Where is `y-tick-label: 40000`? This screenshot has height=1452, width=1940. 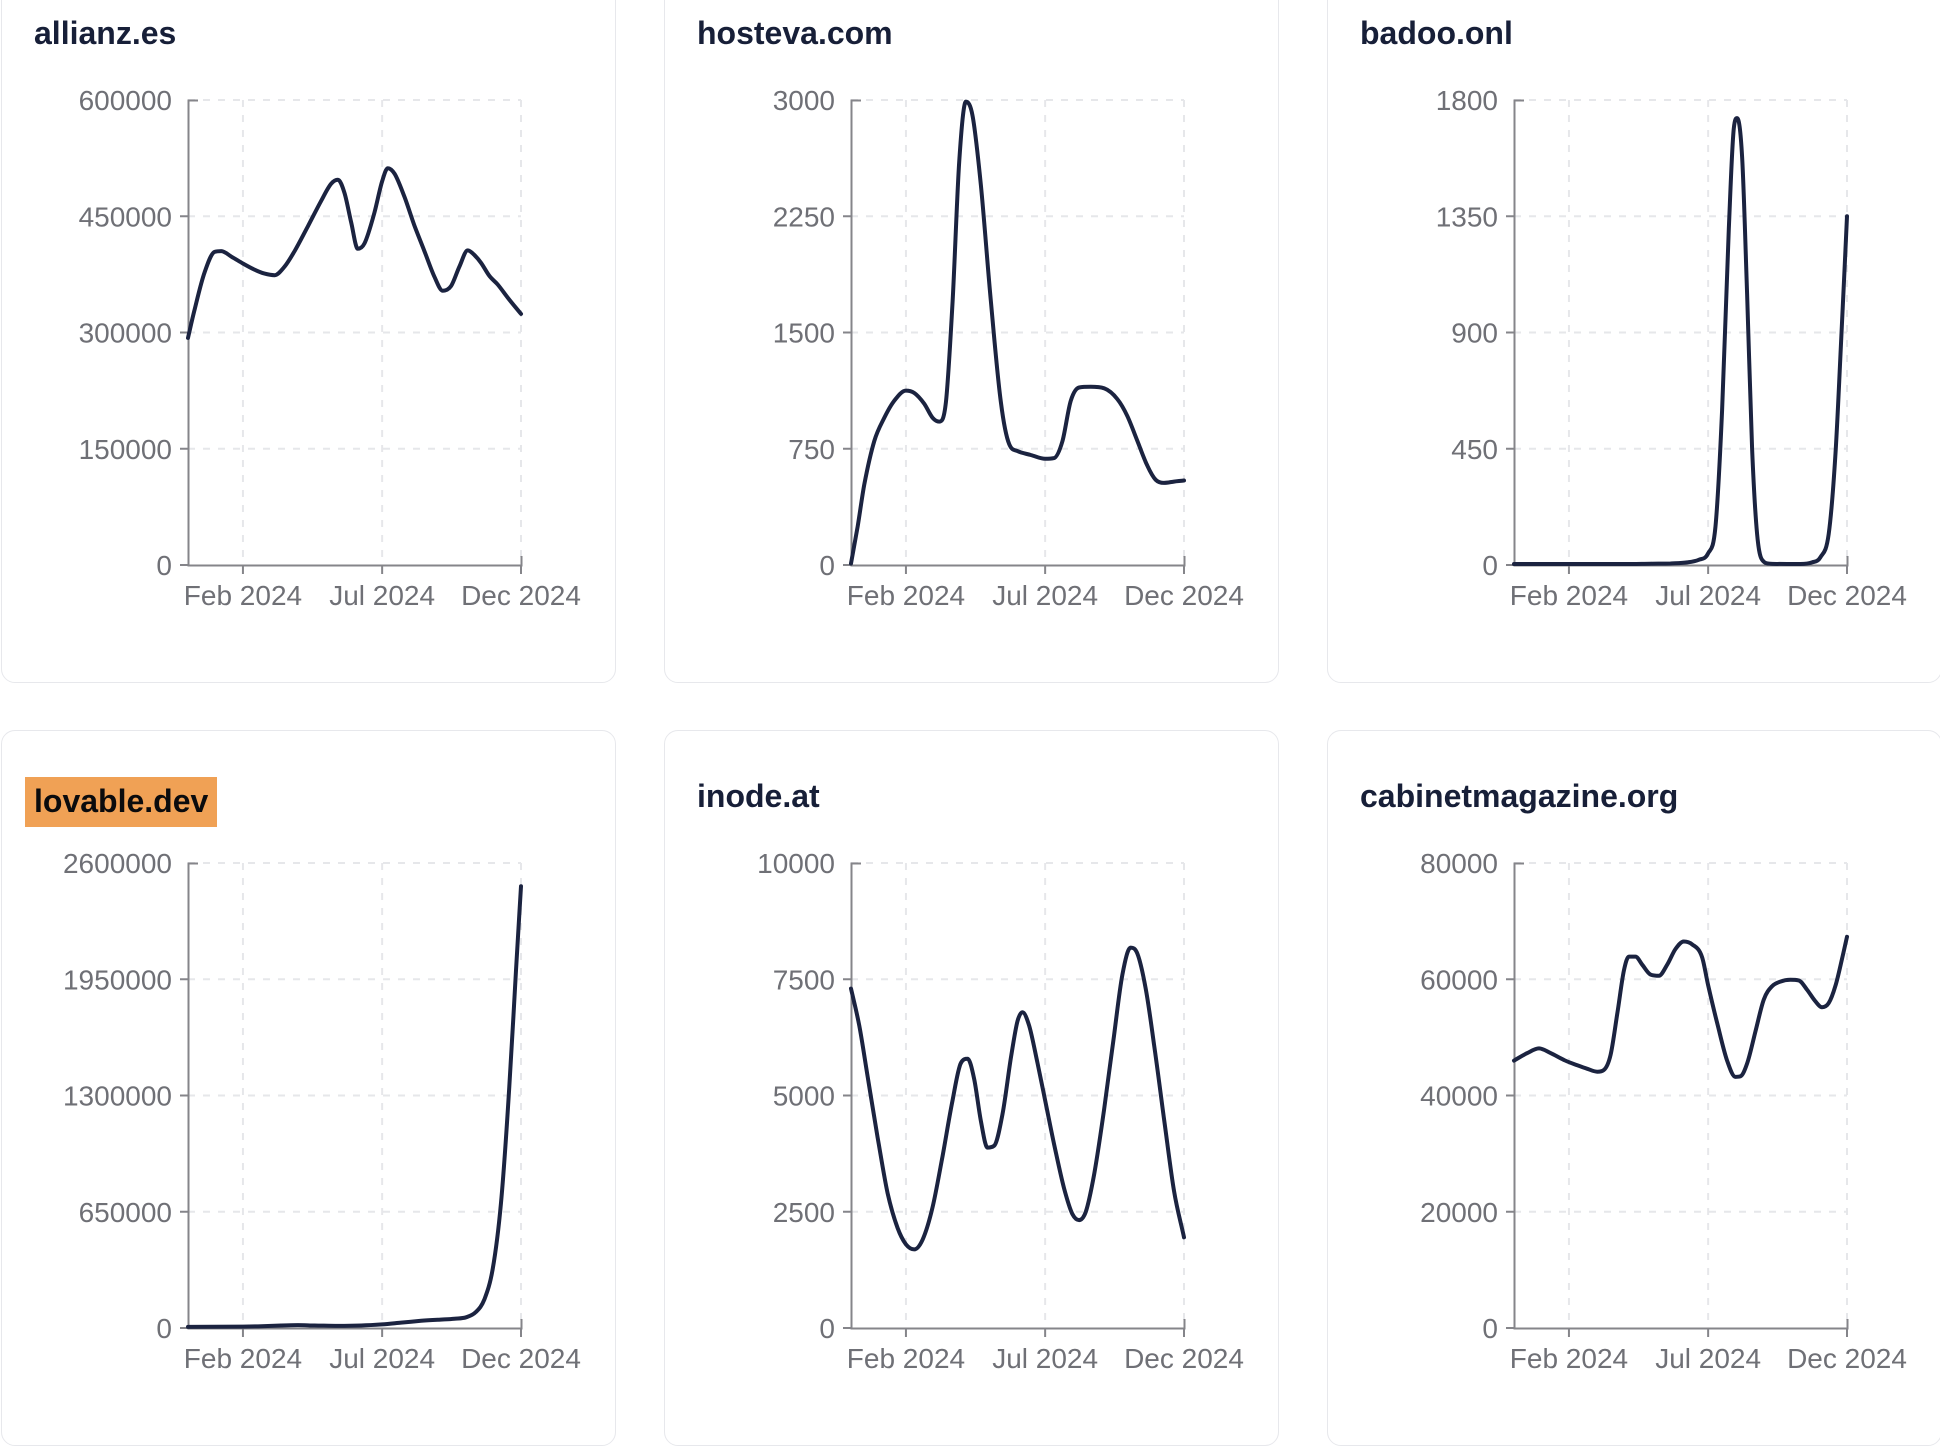 y-tick-label: 40000 is located at coordinates (1459, 1096).